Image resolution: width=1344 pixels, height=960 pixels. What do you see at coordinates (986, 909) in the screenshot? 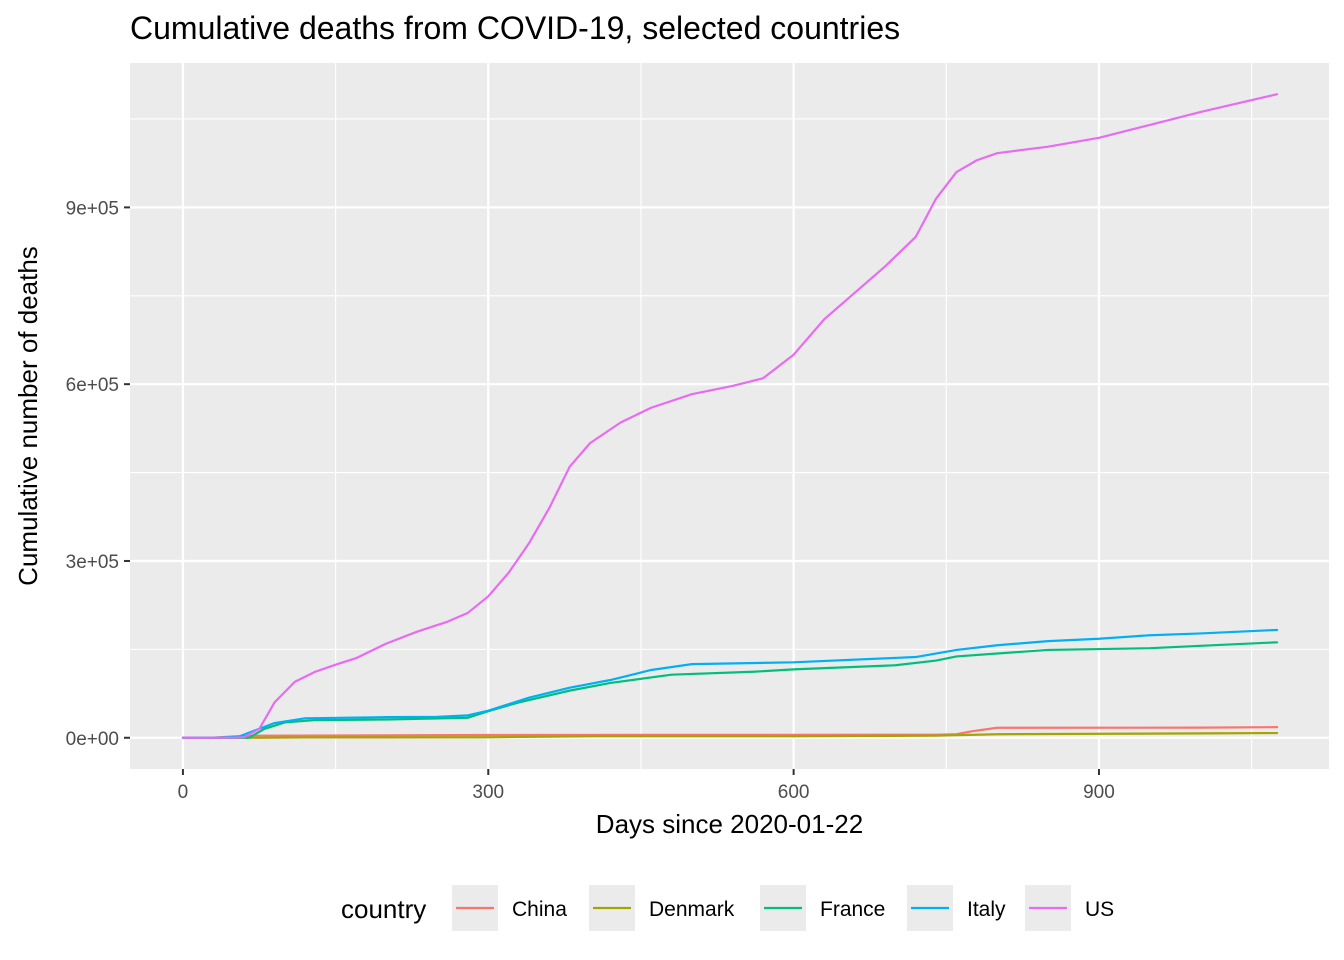
I see `legend-label: Italy` at bounding box center [986, 909].